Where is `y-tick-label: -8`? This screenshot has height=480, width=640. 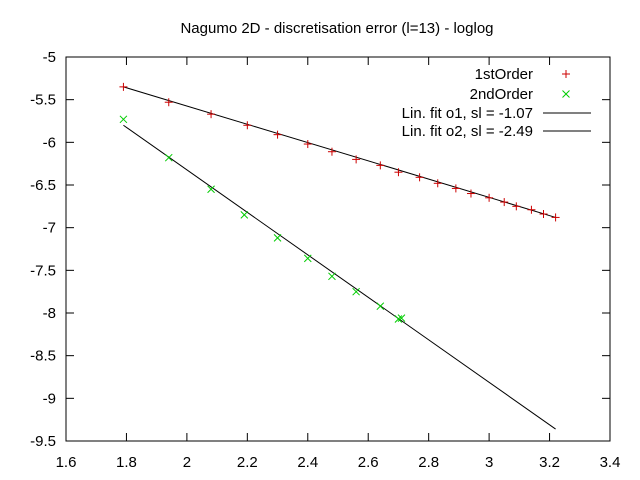 y-tick-label: -8 is located at coordinates (49, 313).